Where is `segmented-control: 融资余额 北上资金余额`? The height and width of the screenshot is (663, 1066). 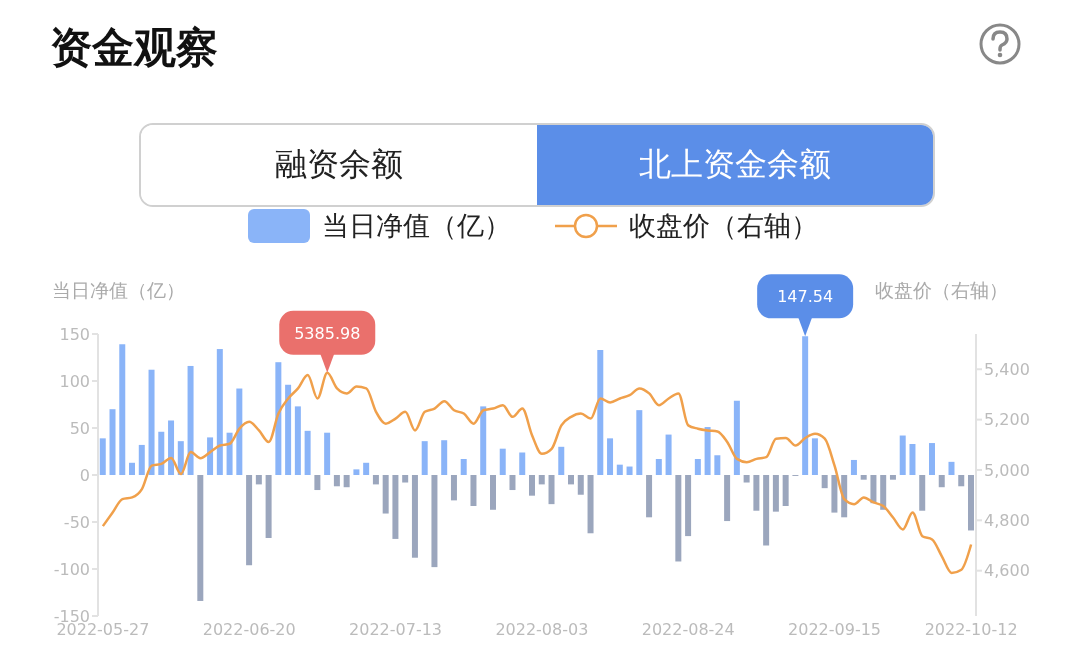
segmented-control: 融资余额 北上资金余额 is located at coordinates (537, 165).